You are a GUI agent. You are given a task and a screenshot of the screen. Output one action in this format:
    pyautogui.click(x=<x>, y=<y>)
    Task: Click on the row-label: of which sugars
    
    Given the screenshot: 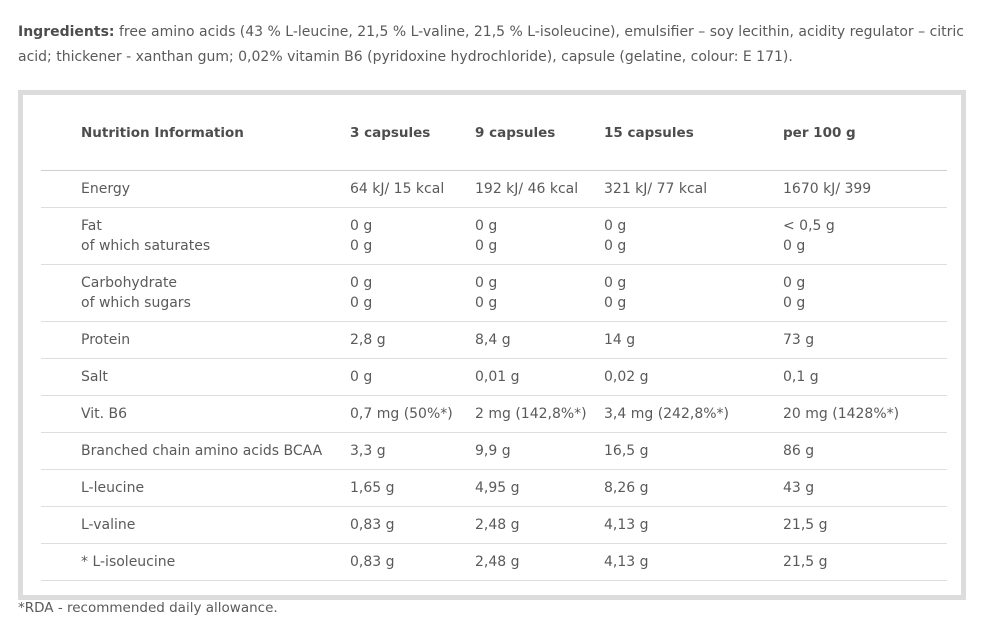 What is the action you would take?
    pyautogui.click(x=136, y=303)
    